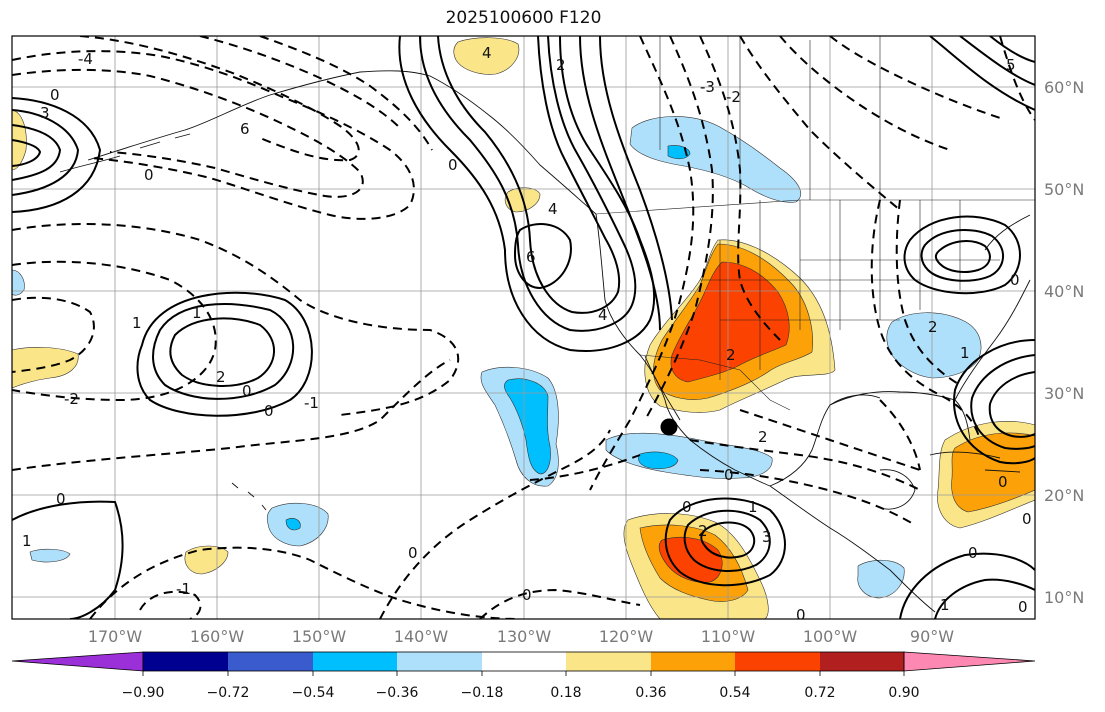  Describe the element at coordinates (217, 636) in the screenshot. I see `lon-label: 160°W` at that location.